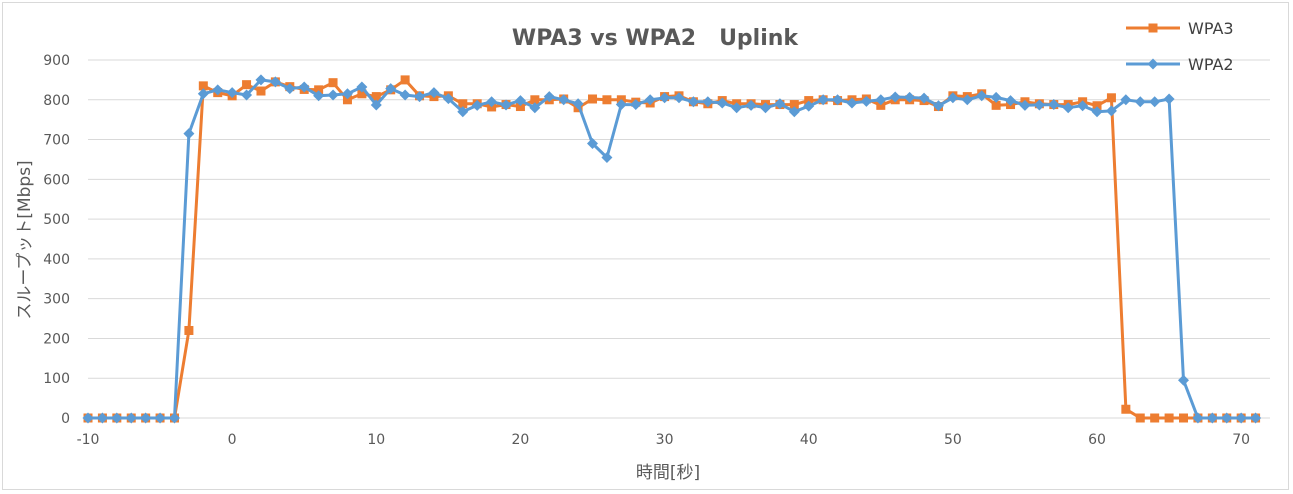 This screenshot has width=1293, height=494. I want to click on x-tick-label: 60, so click(1097, 440).